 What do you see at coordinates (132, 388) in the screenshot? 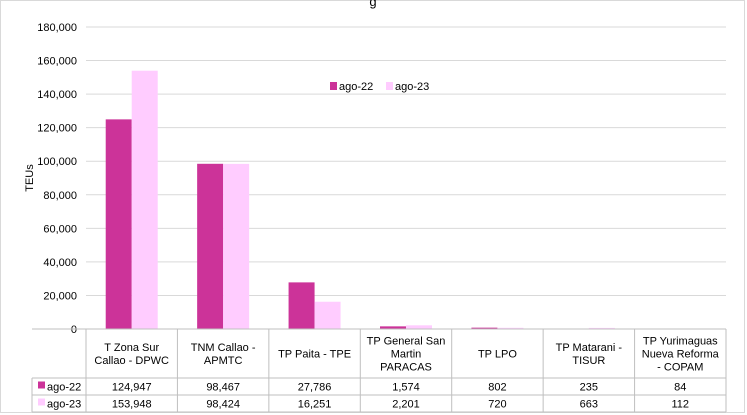
I see `data-cell: 124,947` at bounding box center [132, 388].